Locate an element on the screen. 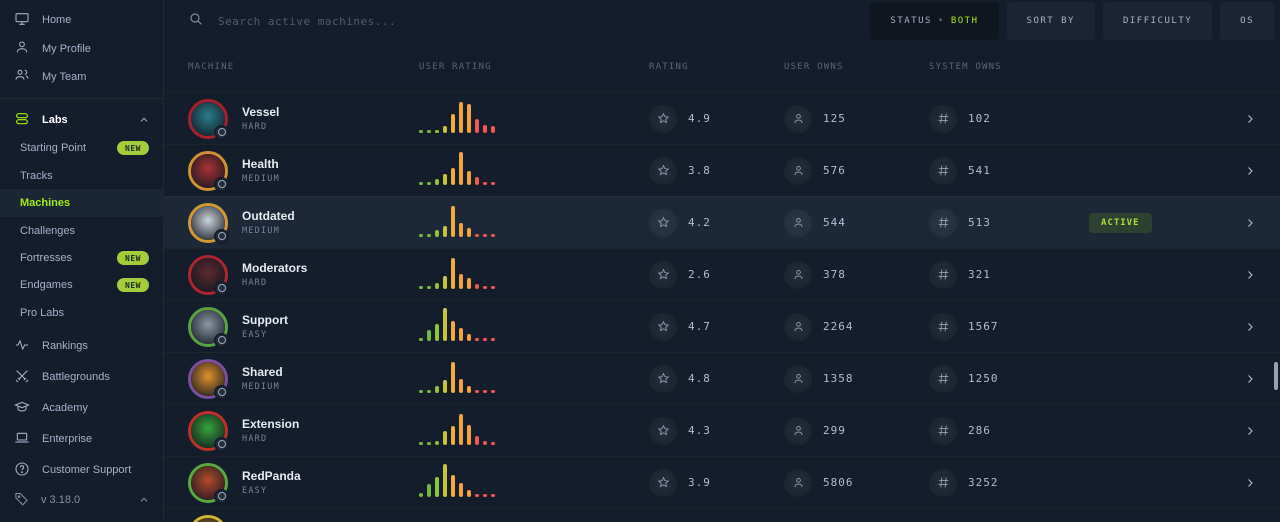  column-header-system-owns: SYSTEM OWNS is located at coordinates (965, 67).